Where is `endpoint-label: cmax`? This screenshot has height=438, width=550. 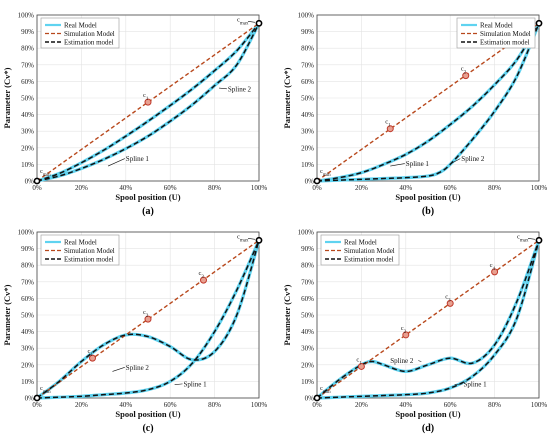 endpoint-label: cmax is located at coordinates (243, 21).